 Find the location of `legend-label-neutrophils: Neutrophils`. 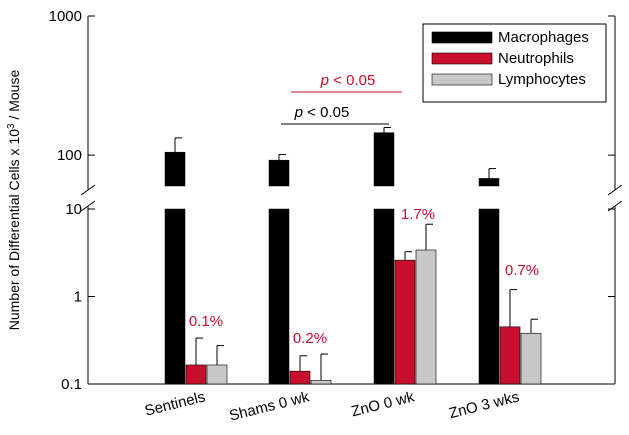

legend-label-neutrophils: Neutrophils is located at coordinates (536, 58).